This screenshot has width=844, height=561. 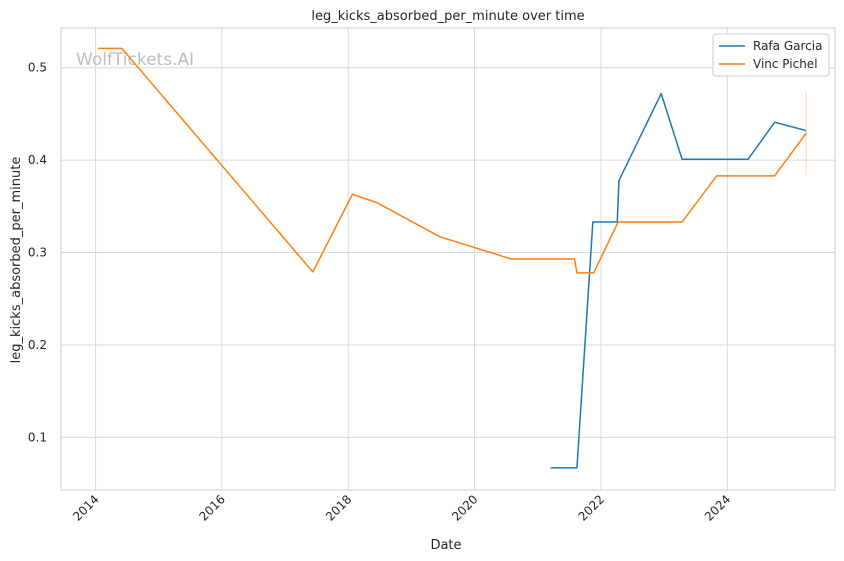 What do you see at coordinates (37, 345) in the screenshot?
I see `y-tick-label: 0.2` at bounding box center [37, 345].